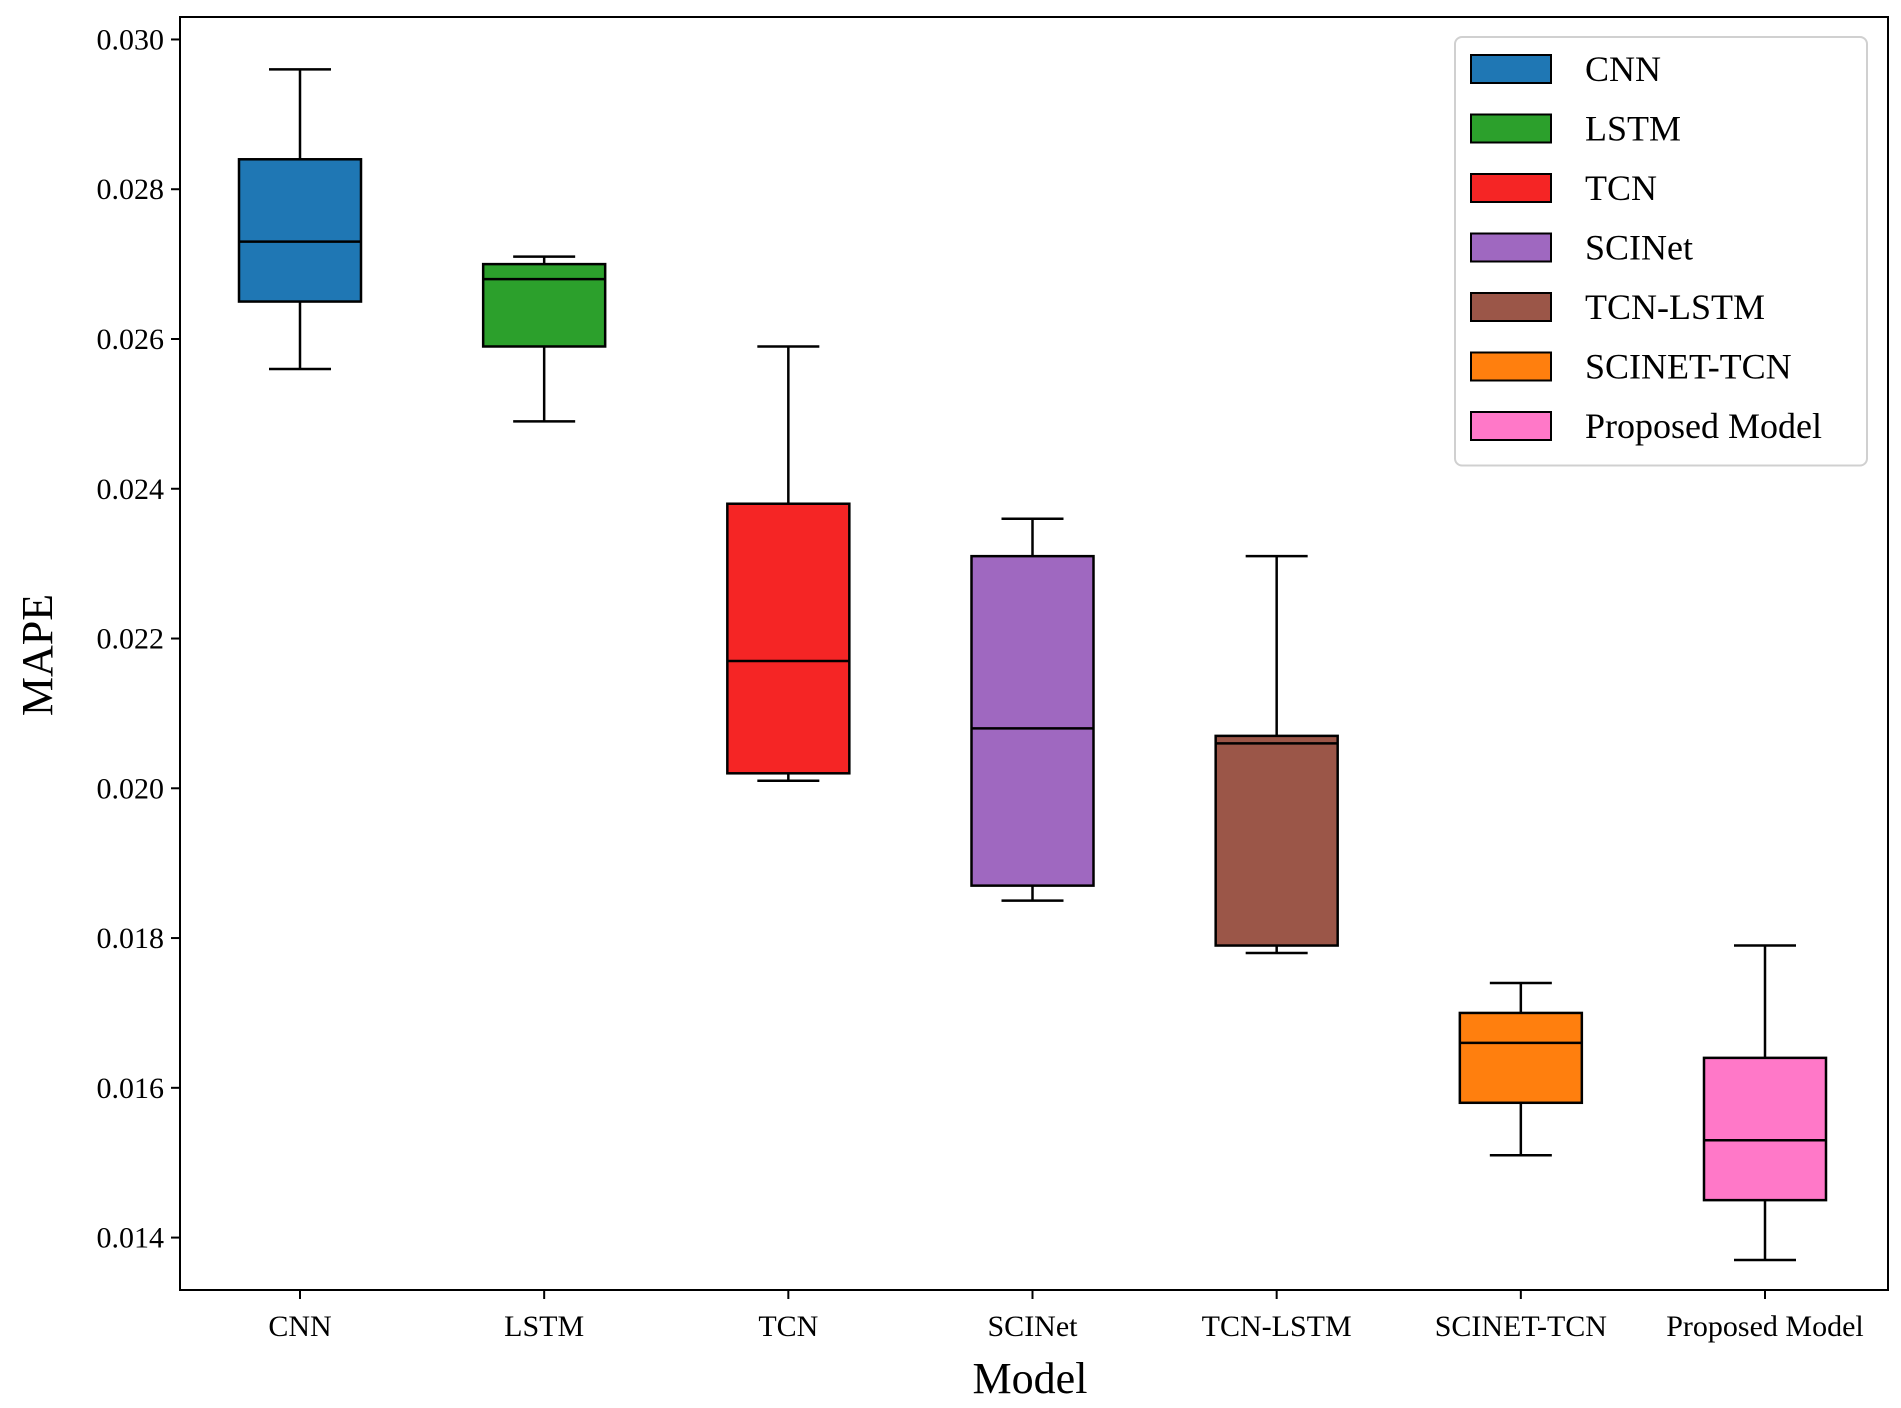 The image size is (1901, 1408). Describe the element at coordinates (131, 489) in the screenshot. I see `y-tick-label: 0.024` at that location.